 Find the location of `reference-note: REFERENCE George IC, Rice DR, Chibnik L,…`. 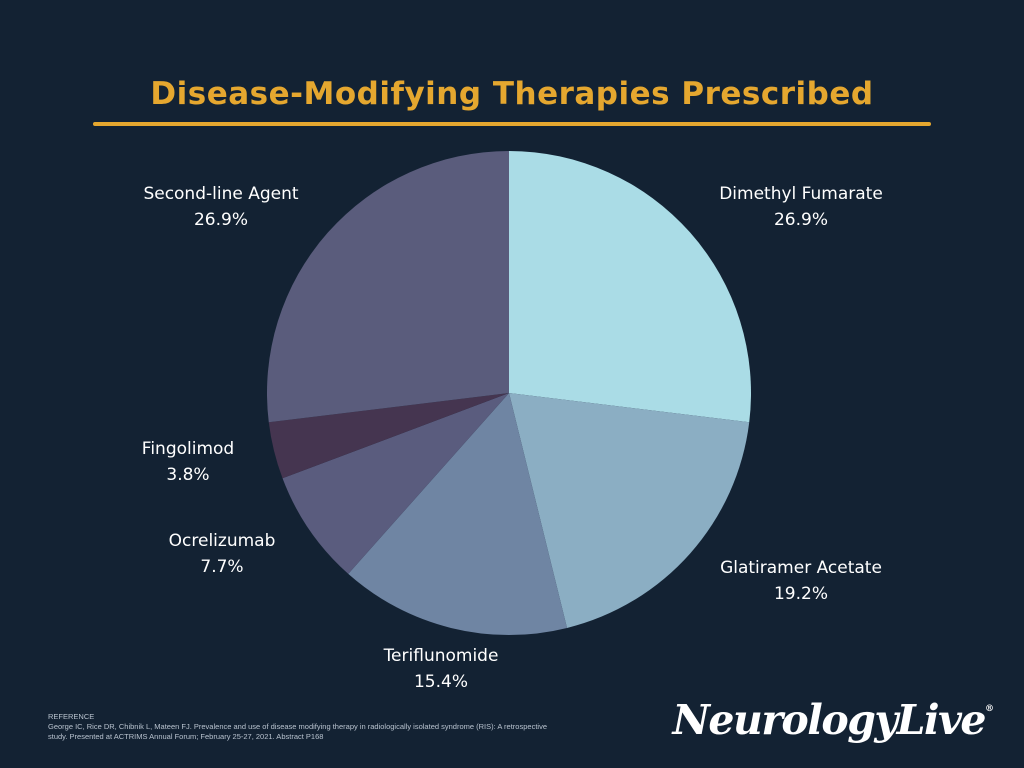

reference-note: REFERENCE George IC, Rice DR, Chibnik L,… is located at coordinates (308, 727).